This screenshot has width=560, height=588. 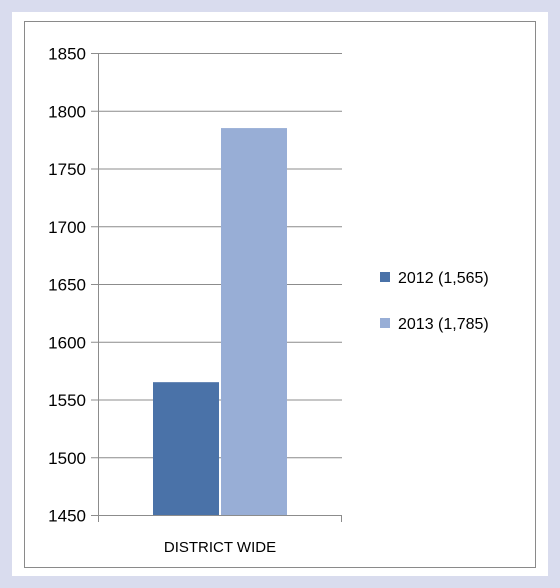 What do you see at coordinates (443, 324) in the screenshot?
I see `legend-label-2013: 2013 (1,785)` at bounding box center [443, 324].